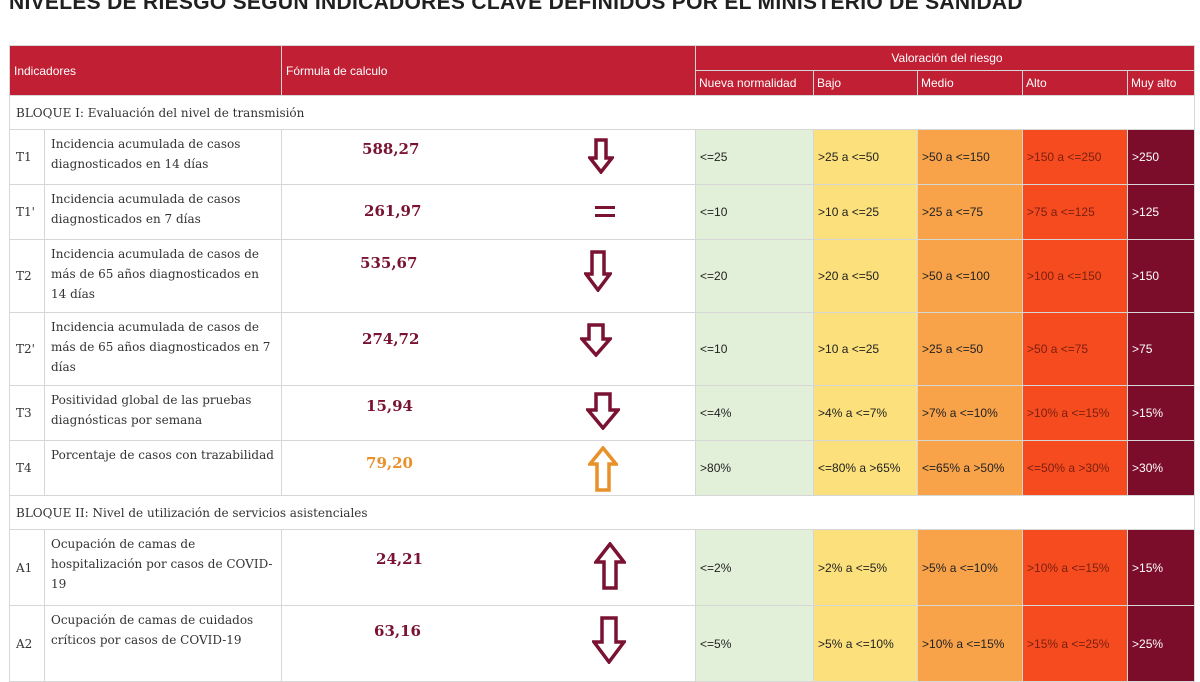 The height and width of the screenshot is (682, 1200). I want to click on indicator-value: 274,72, so click(391, 339).